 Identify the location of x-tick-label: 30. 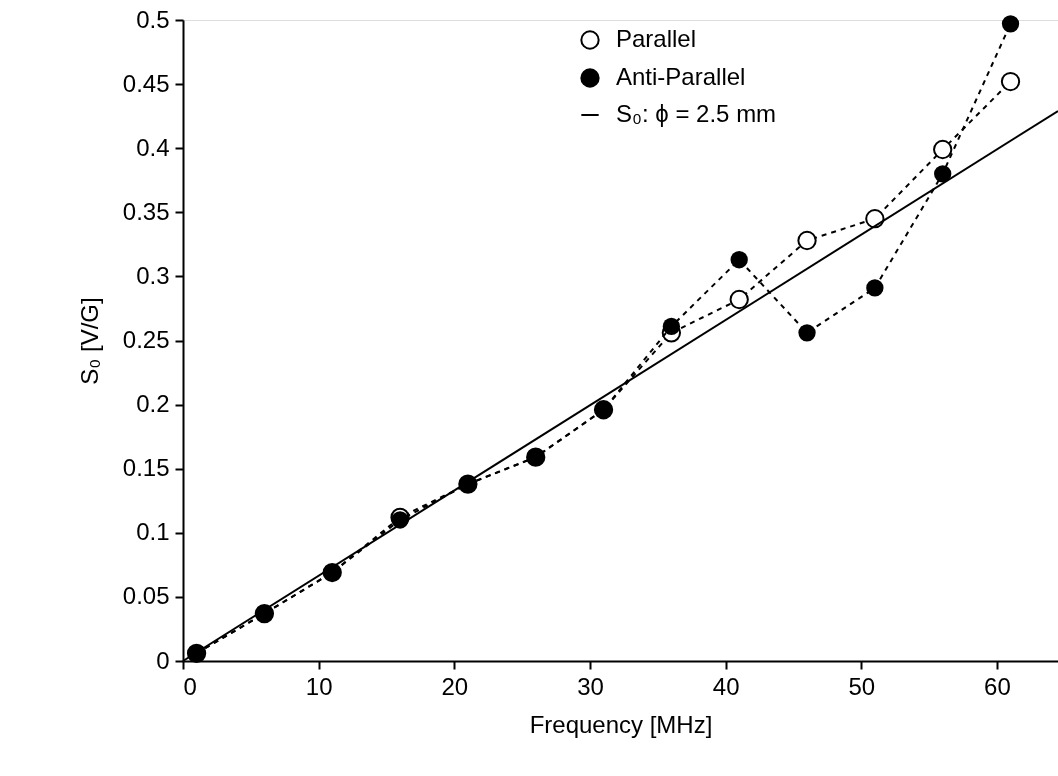
(590, 686).